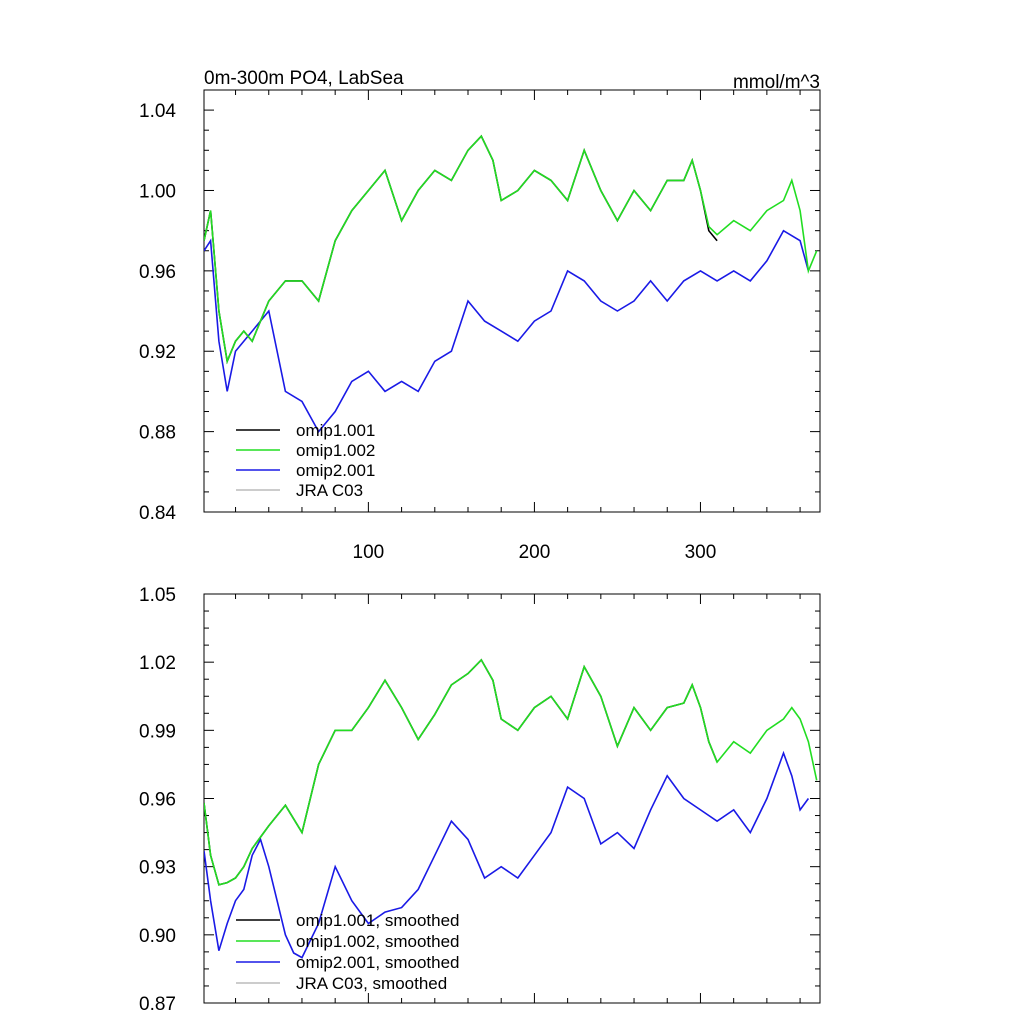 This screenshot has width=1024, height=1024. What do you see at coordinates (329, 490) in the screenshot?
I see `legend-label: JRA C03` at bounding box center [329, 490].